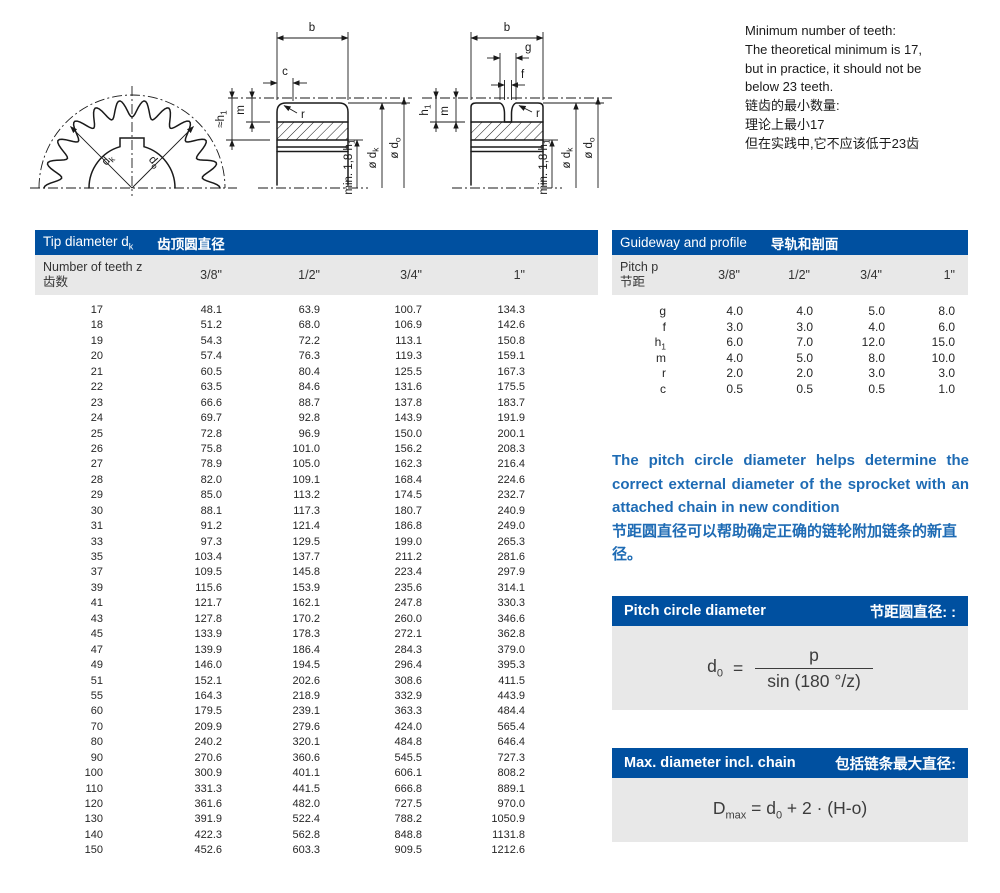 The image size is (1000, 893). Describe the element at coordinates (316, 835) in the screenshot. I see `tip-table-row: 140 422.3 562.8 848.8 1131.8` at that location.